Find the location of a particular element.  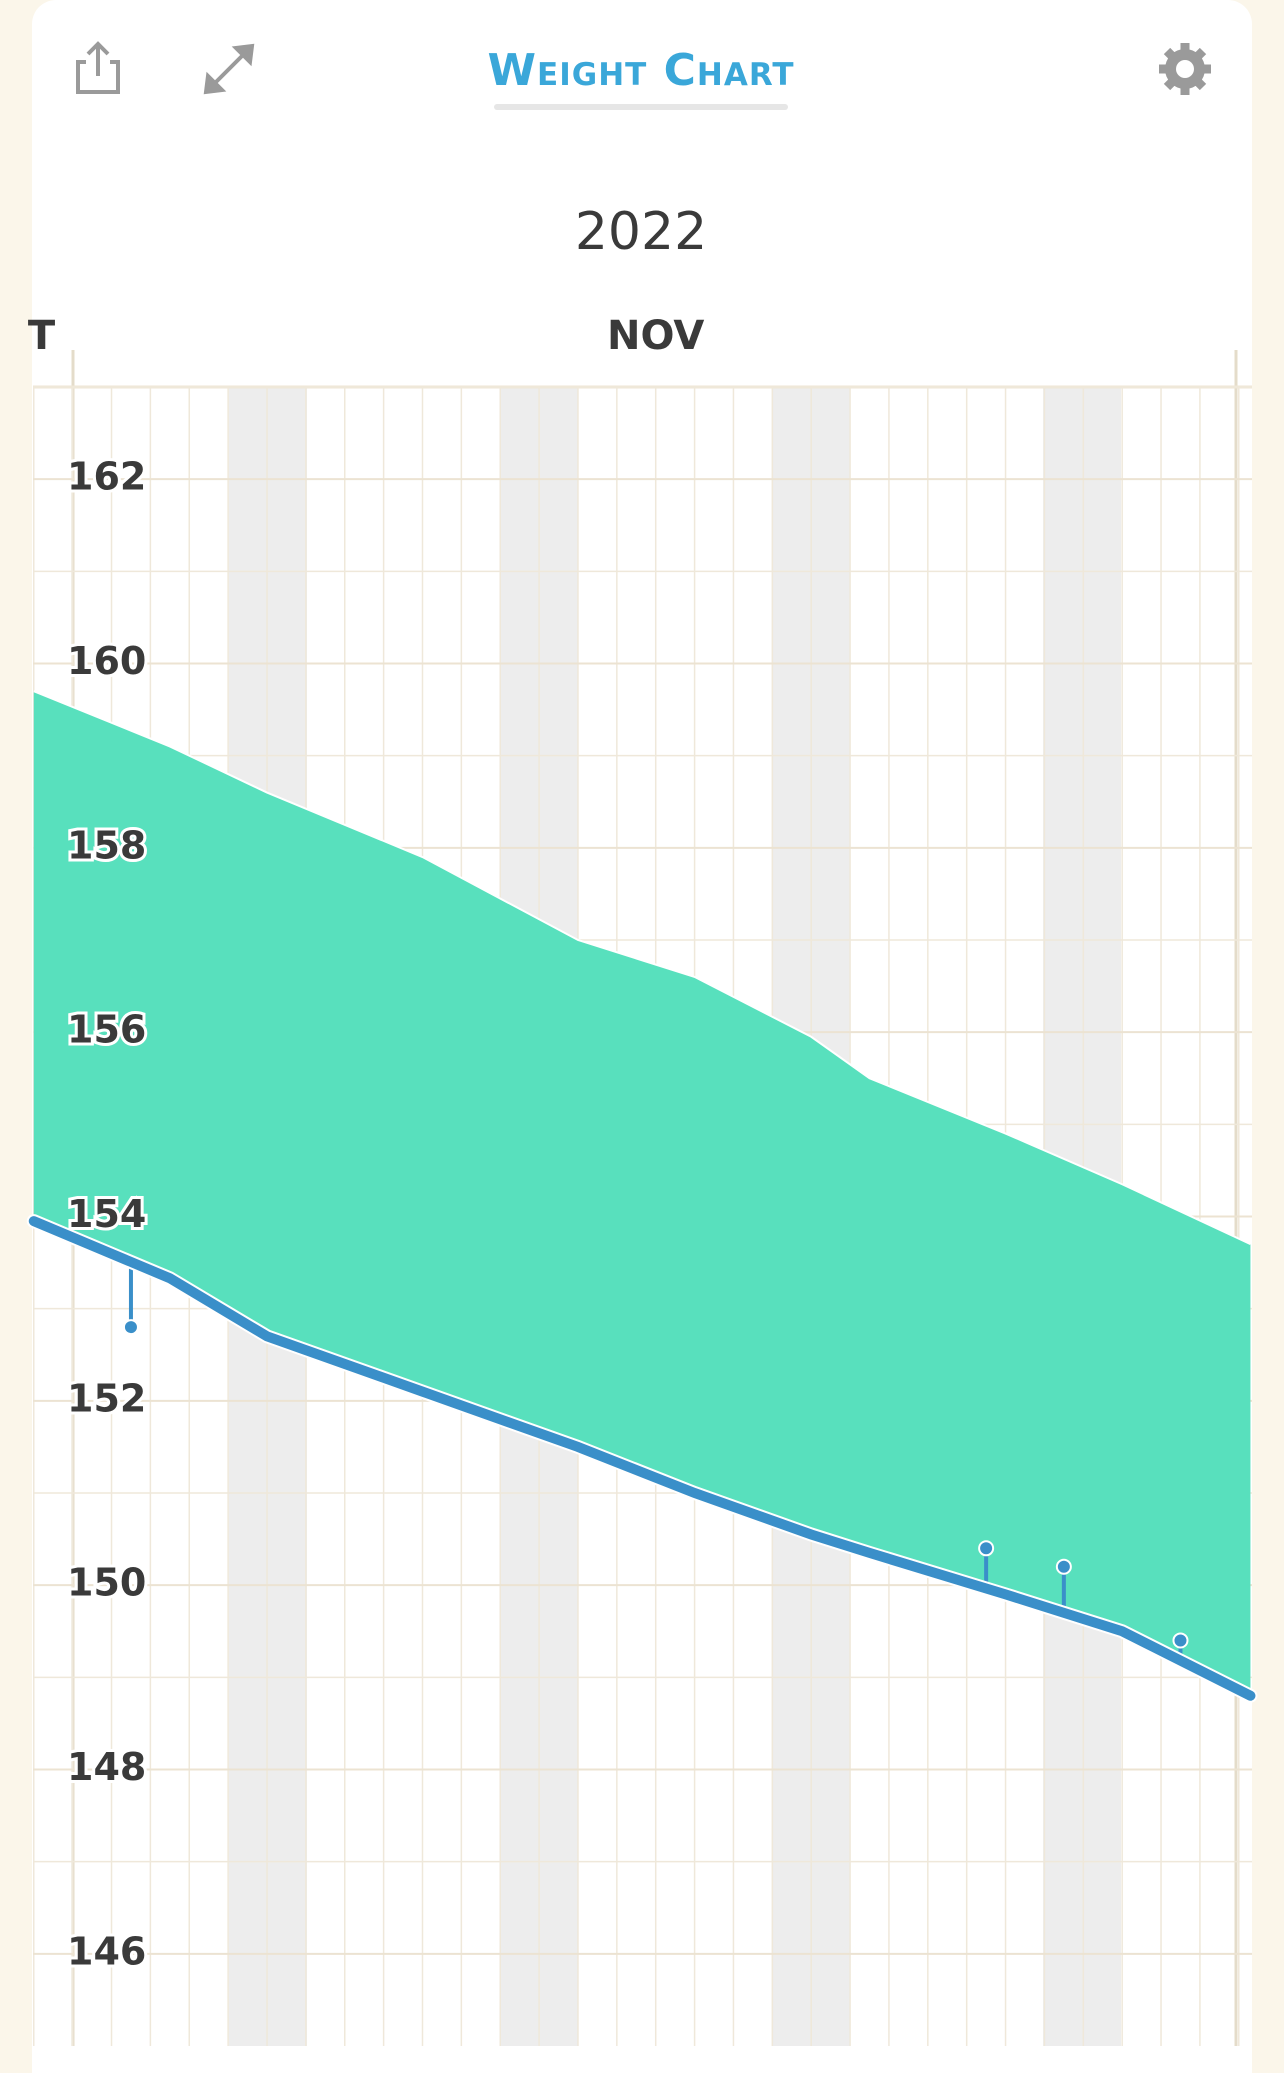

y-tick-label: 148 is located at coordinates (106, 1767).